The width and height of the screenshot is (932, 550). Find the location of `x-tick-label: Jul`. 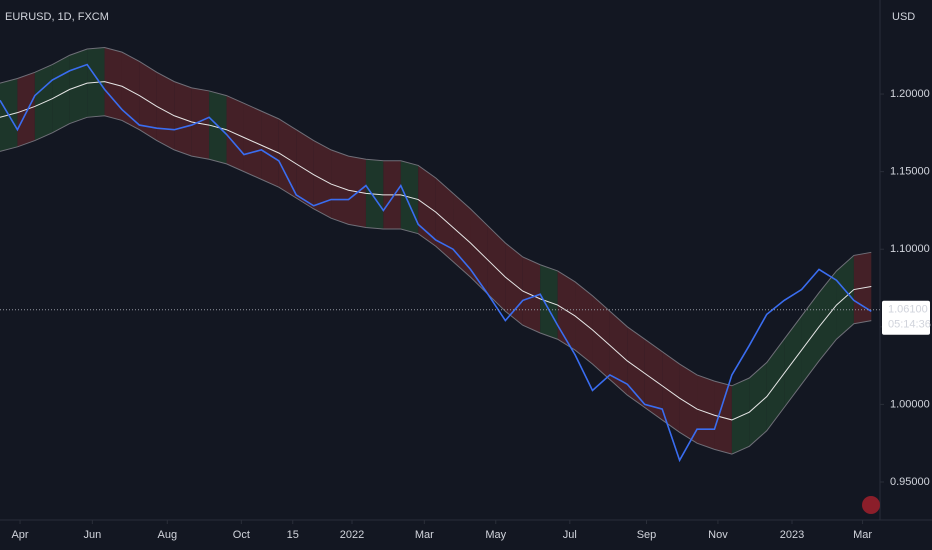

x-tick-label: Jul is located at coordinates (570, 535).